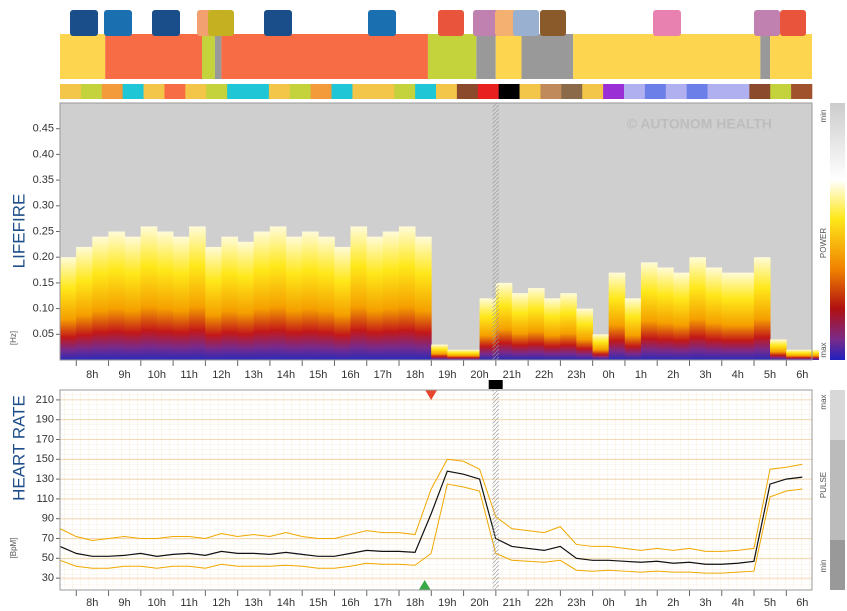  I want to click on x-tick-label: 23h, so click(576, 603).